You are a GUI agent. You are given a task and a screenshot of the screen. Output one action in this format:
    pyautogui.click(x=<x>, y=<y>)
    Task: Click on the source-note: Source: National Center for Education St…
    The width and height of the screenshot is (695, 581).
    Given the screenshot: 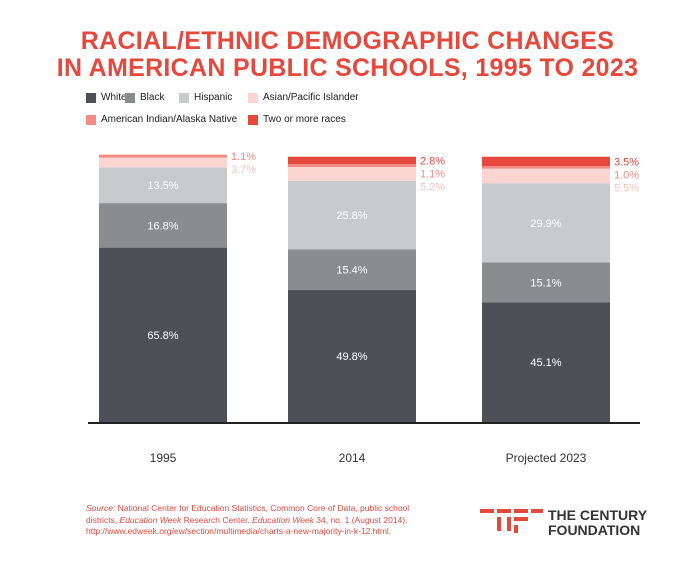 What is the action you would take?
    pyautogui.click(x=261, y=520)
    